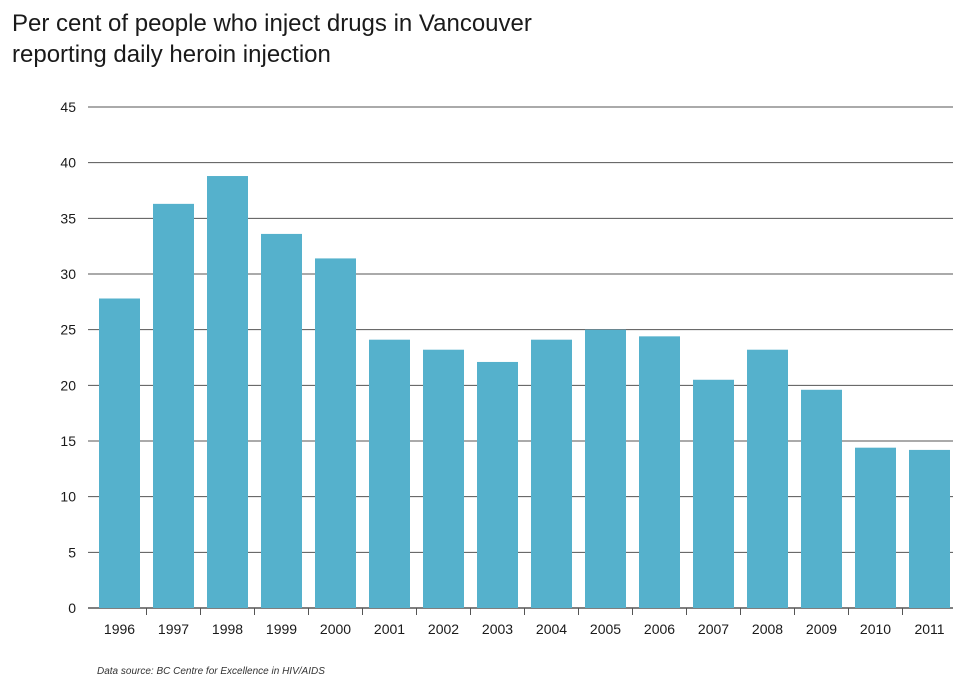 The image size is (953, 679). Describe the element at coordinates (68, 107) in the screenshot. I see `y-tick-label-45: 45` at that location.